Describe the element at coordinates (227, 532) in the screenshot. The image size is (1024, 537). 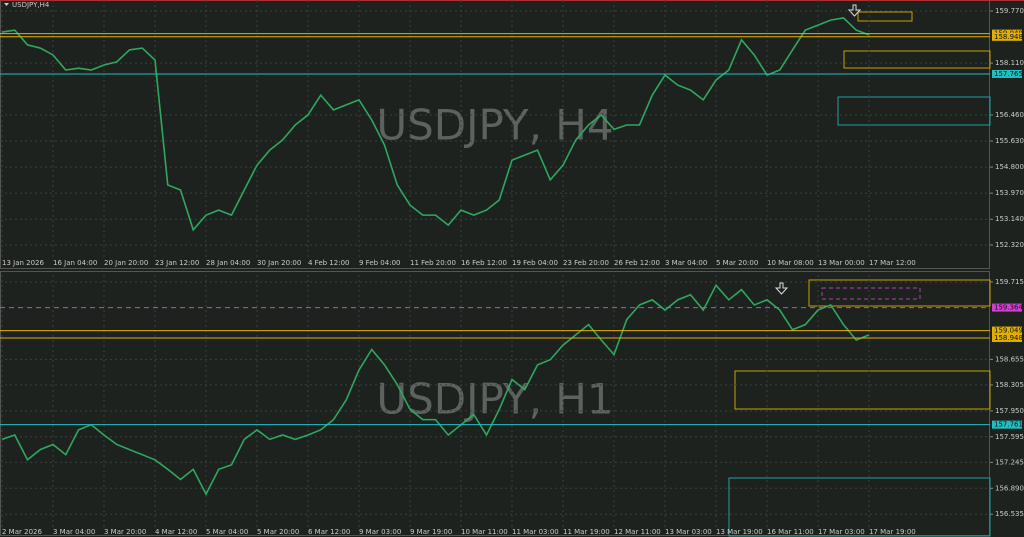
I see `x-tick-label: 5 Mar 04:00` at that location.